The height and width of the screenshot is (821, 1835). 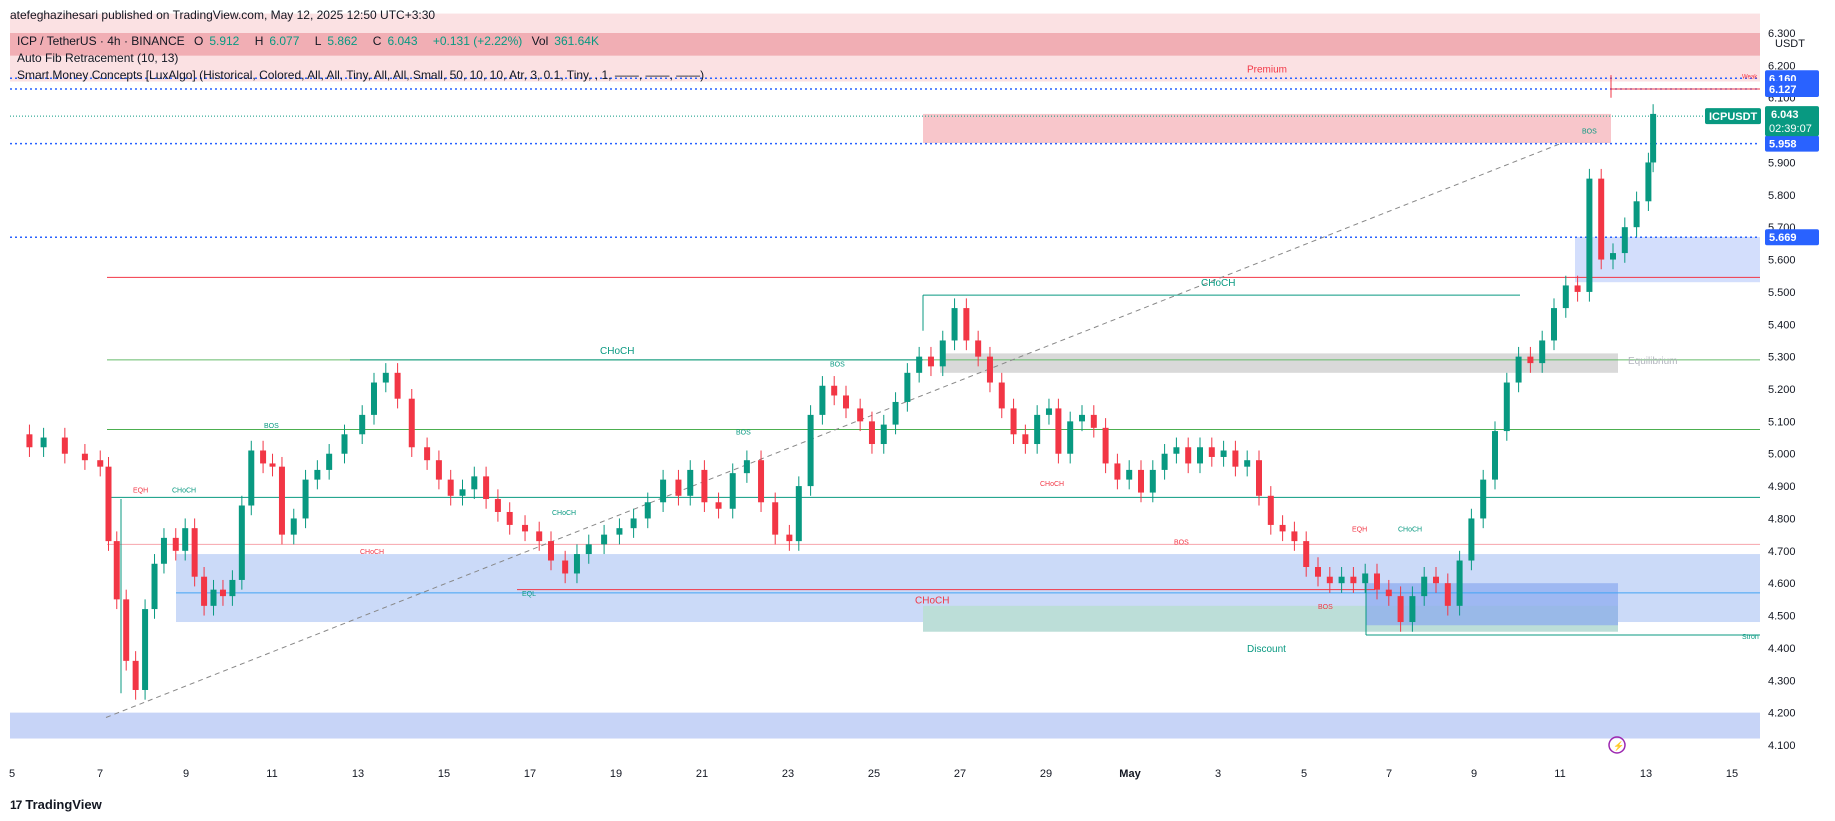 What do you see at coordinates (101, 41) in the screenshot?
I see `symbol-label: ICP / TetherUS · 4h · BINANCE` at bounding box center [101, 41].